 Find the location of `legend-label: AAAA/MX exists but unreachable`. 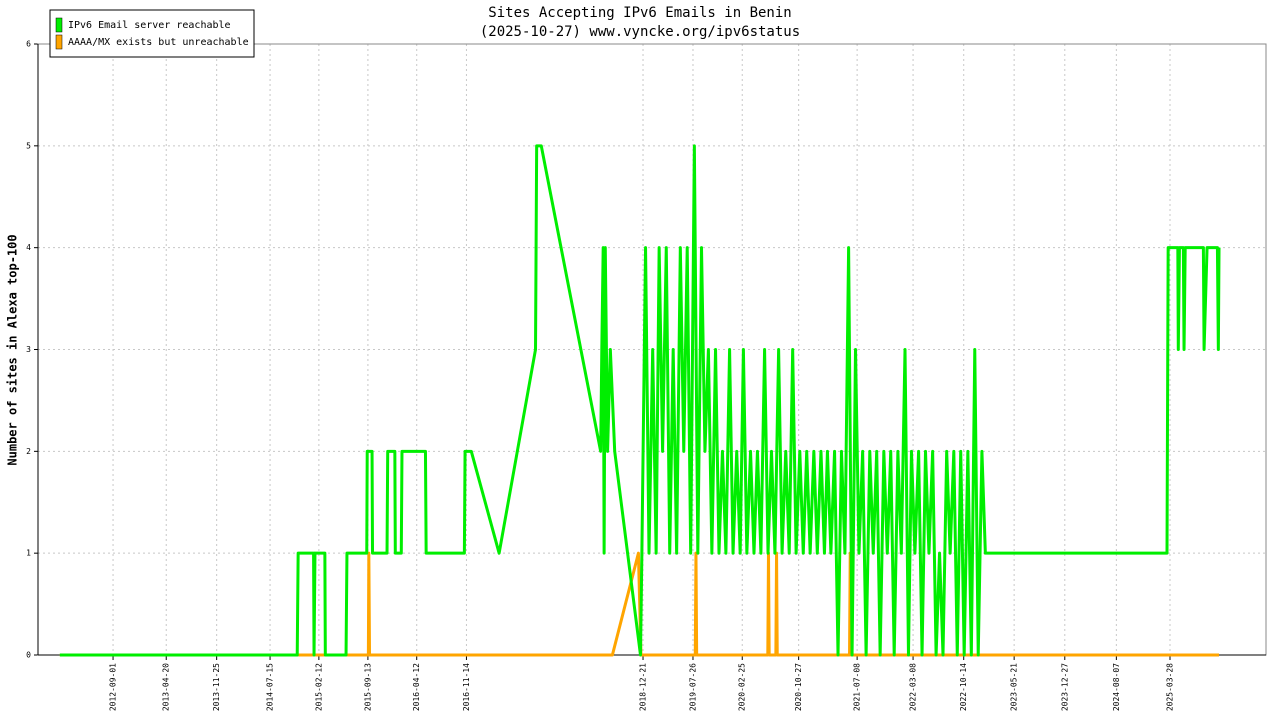

legend-label: AAAA/MX exists but unreachable is located at coordinates (158, 42).